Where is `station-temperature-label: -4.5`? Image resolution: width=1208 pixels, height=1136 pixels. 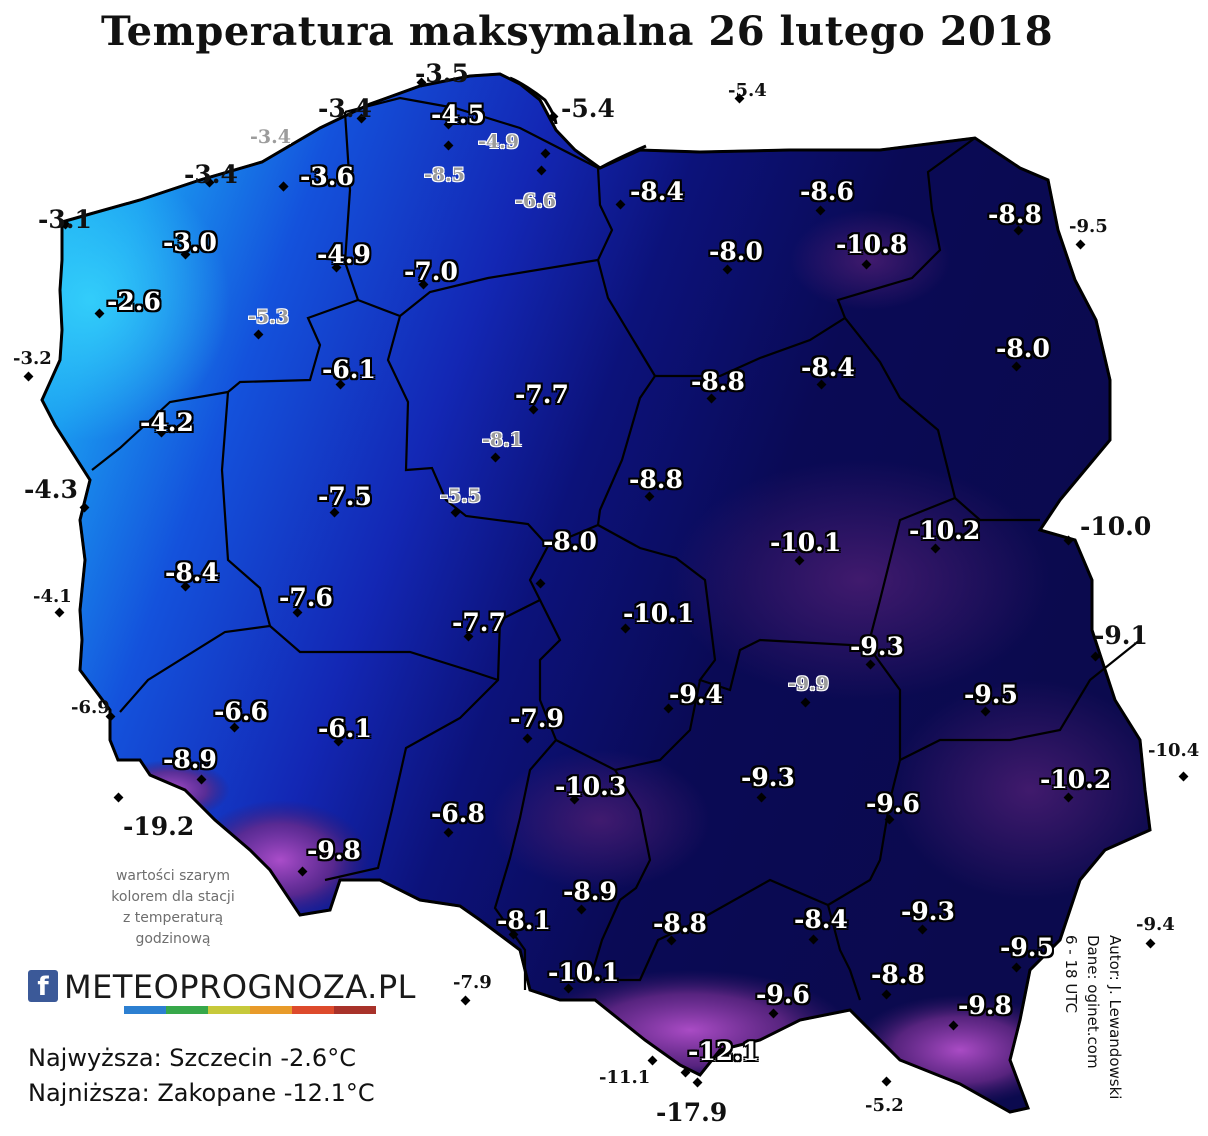
station-temperature-label: -4.5 is located at coordinates (458, 114).